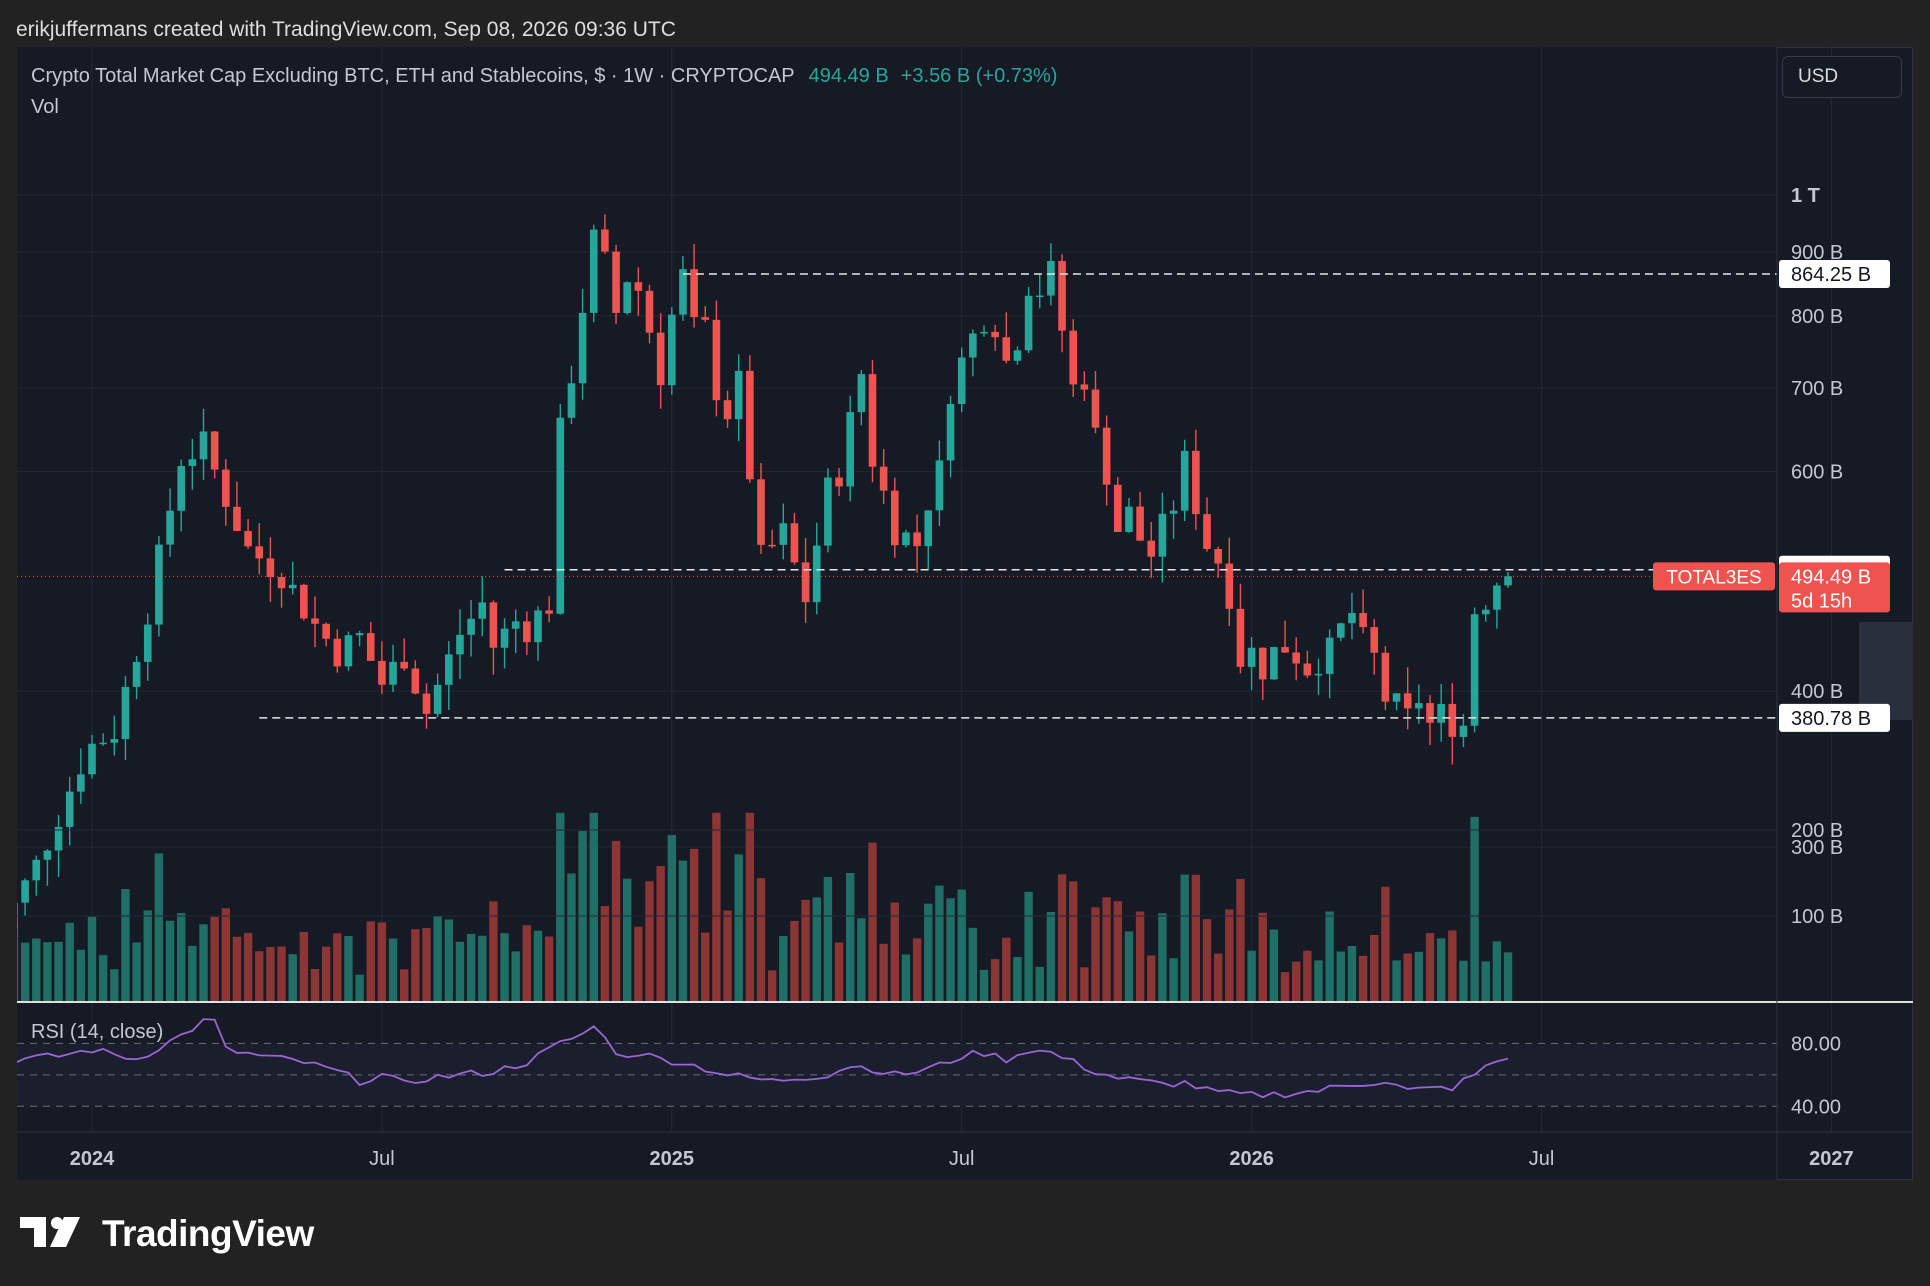 Image resolution: width=1930 pixels, height=1286 pixels. What do you see at coordinates (1817, 692) in the screenshot?
I see `price-tick-label: 400 B` at bounding box center [1817, 692].